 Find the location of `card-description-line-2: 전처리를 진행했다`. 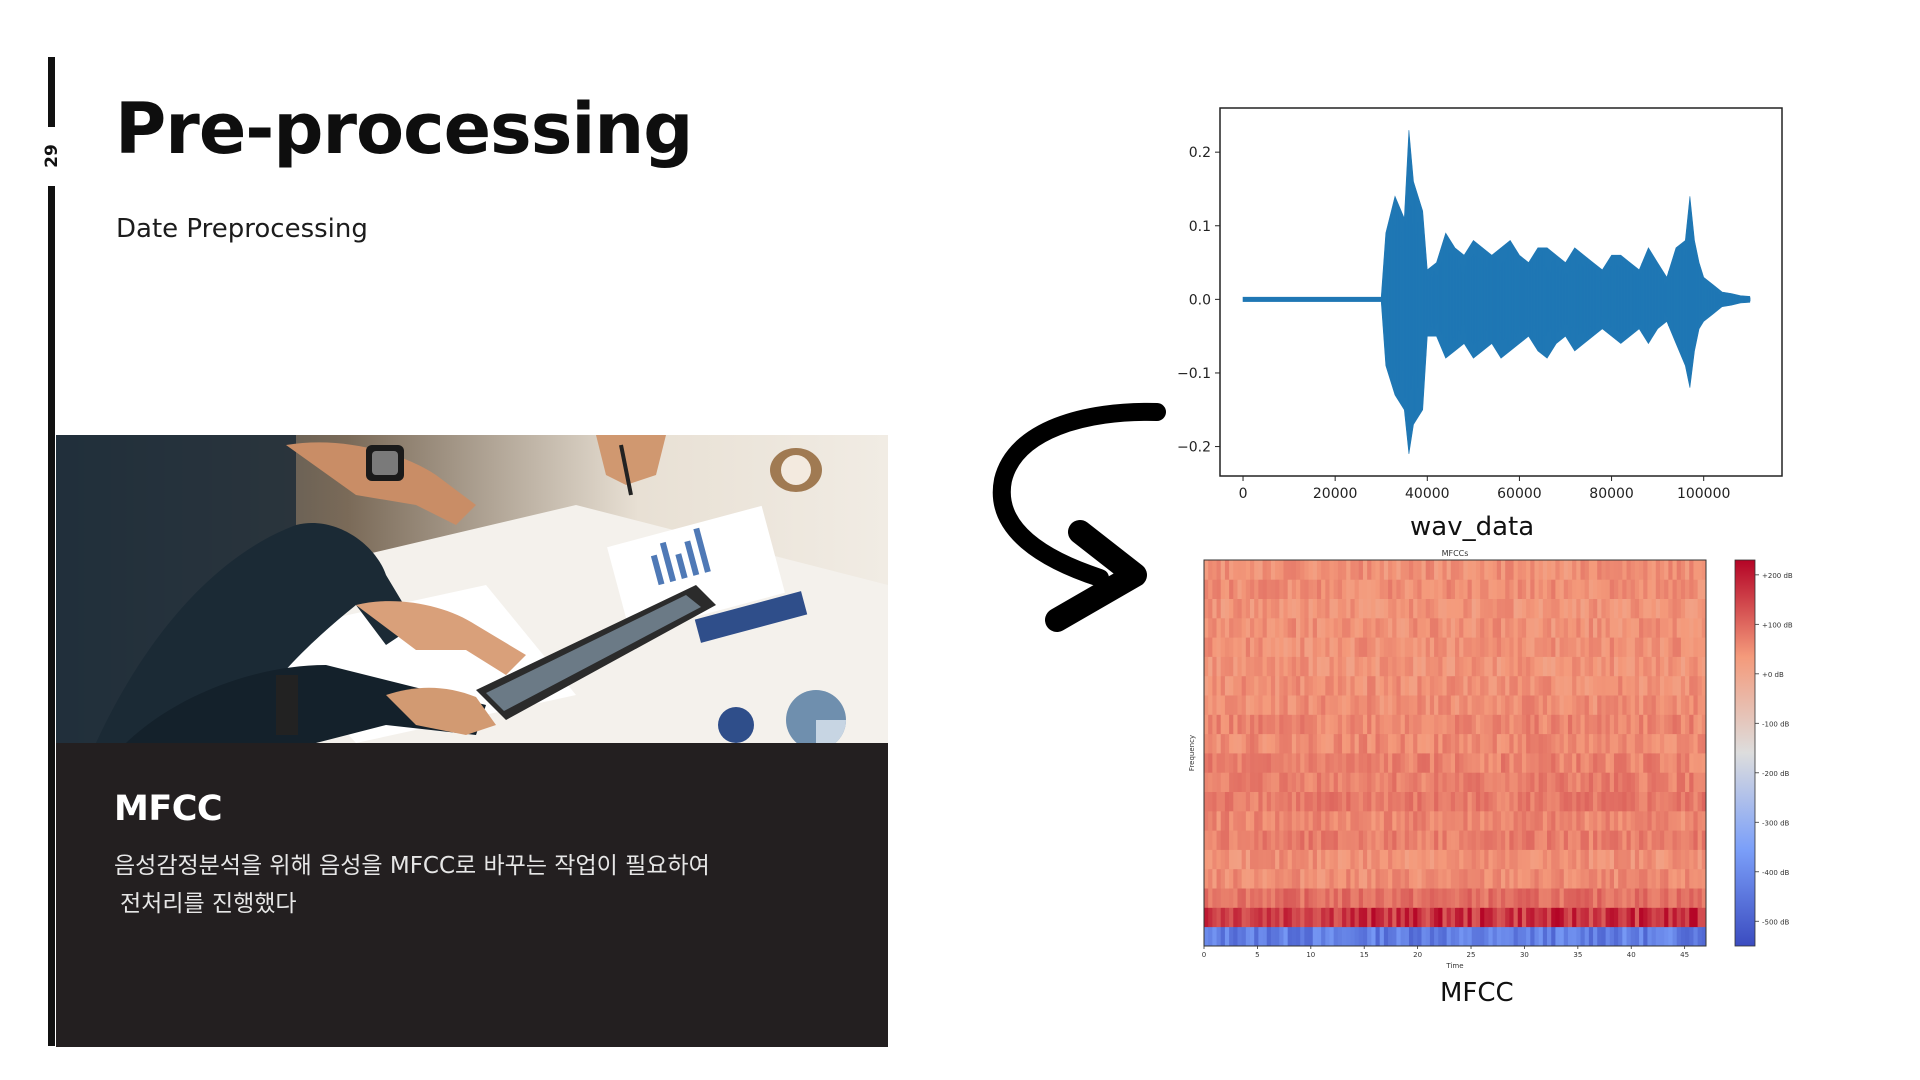

card-description-line-2: 전처리를 진행했다 is located at coordinates (208, 904).